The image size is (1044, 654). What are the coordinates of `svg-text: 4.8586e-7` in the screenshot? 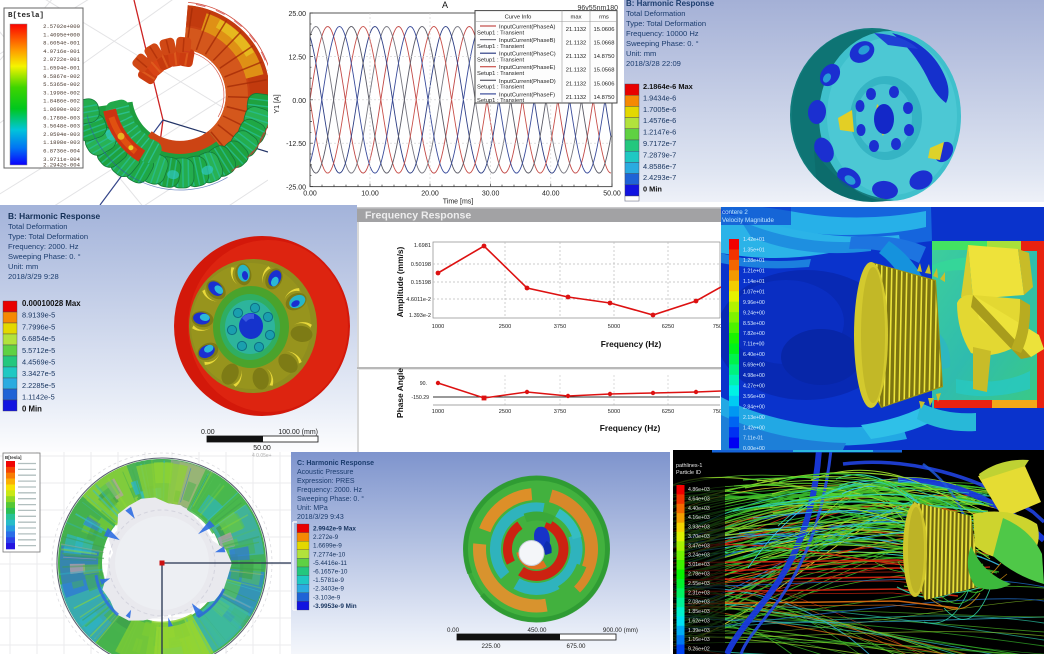 It's located at (659, 166).